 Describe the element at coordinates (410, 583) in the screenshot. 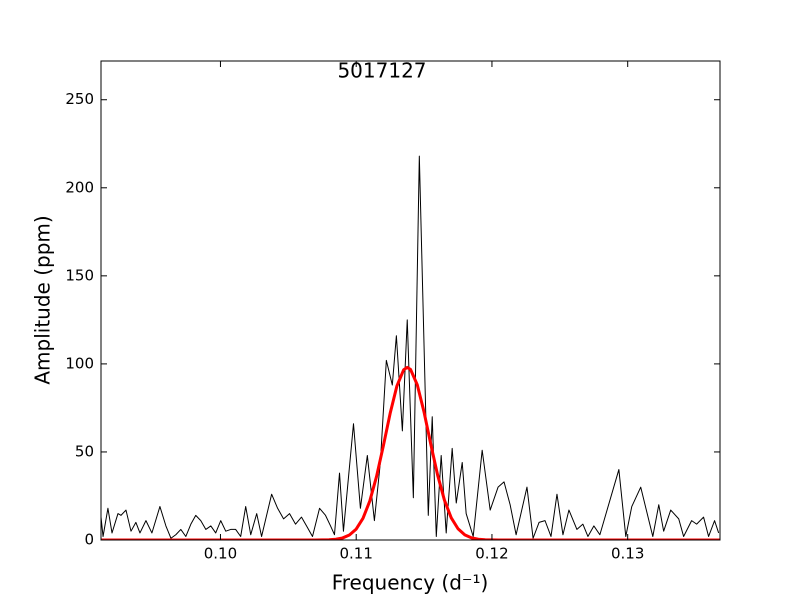

I see `x-axis-label: Frequency (d⁻¹)` at that location.